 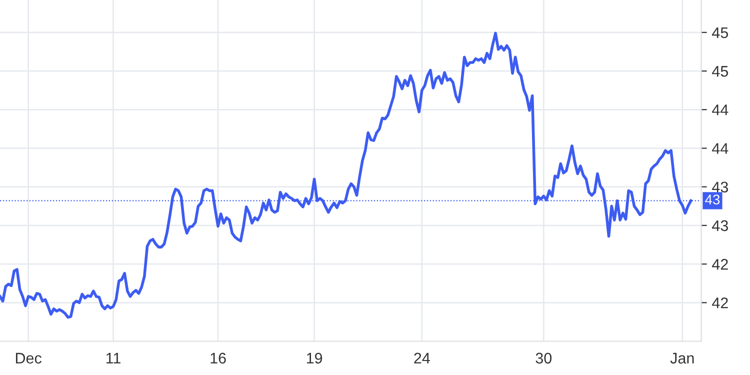 What do you see at coordinates (422, 358) in the screenshot?
I see `x-tick-label: 24` at bounding box center [422, 358].